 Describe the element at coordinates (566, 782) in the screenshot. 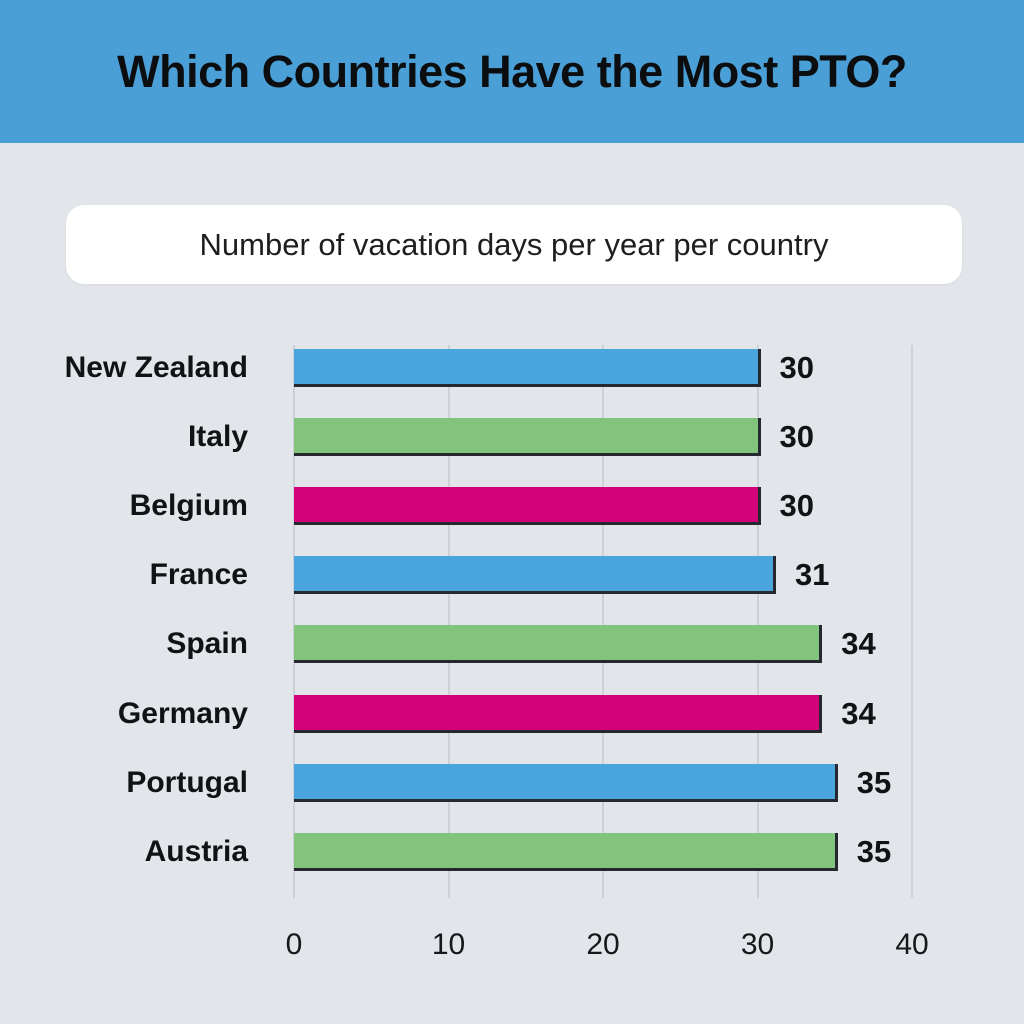

I see `bar-portugal` at that location.